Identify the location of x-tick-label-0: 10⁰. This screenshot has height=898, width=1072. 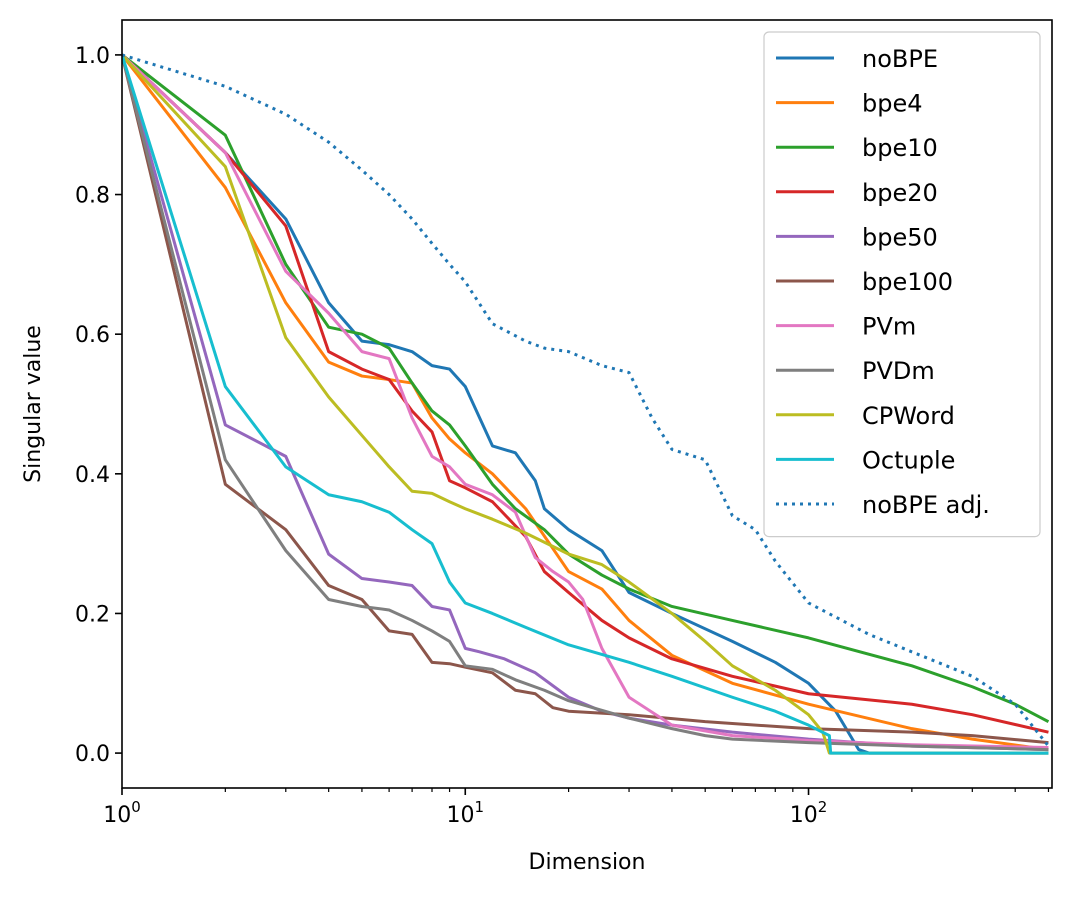
(122, 813).